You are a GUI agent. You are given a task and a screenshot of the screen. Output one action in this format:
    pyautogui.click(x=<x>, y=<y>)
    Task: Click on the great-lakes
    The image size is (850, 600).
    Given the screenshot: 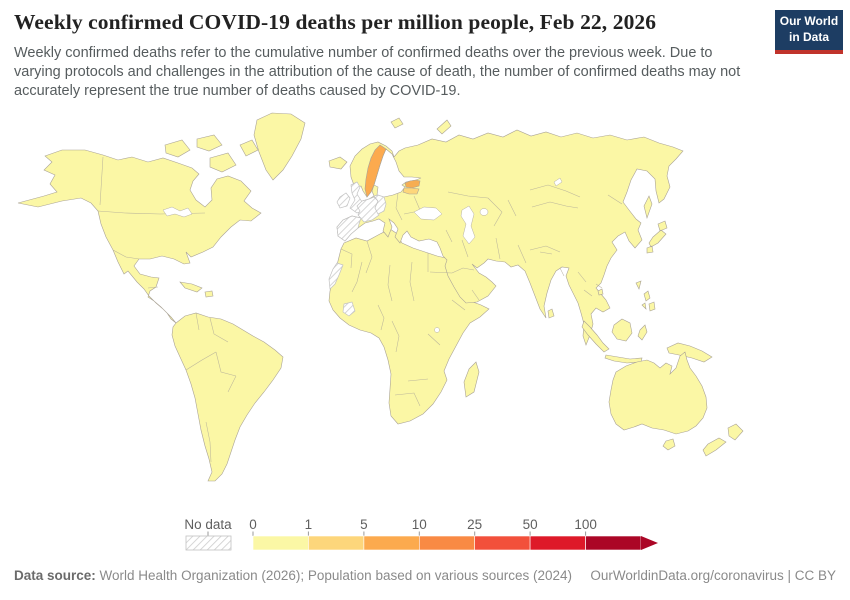 What is the action you would take?
    pyautogui.click(x=177, y=212)
    